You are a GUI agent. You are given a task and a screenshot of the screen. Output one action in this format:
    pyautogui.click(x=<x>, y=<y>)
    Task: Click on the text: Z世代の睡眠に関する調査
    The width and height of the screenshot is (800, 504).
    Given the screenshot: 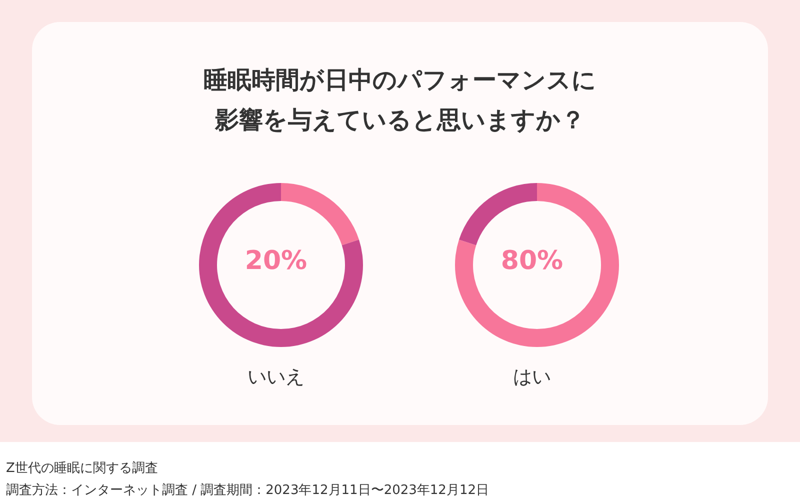 What is the action you would take?
    pyautogui.click(x=82, y=469)
    